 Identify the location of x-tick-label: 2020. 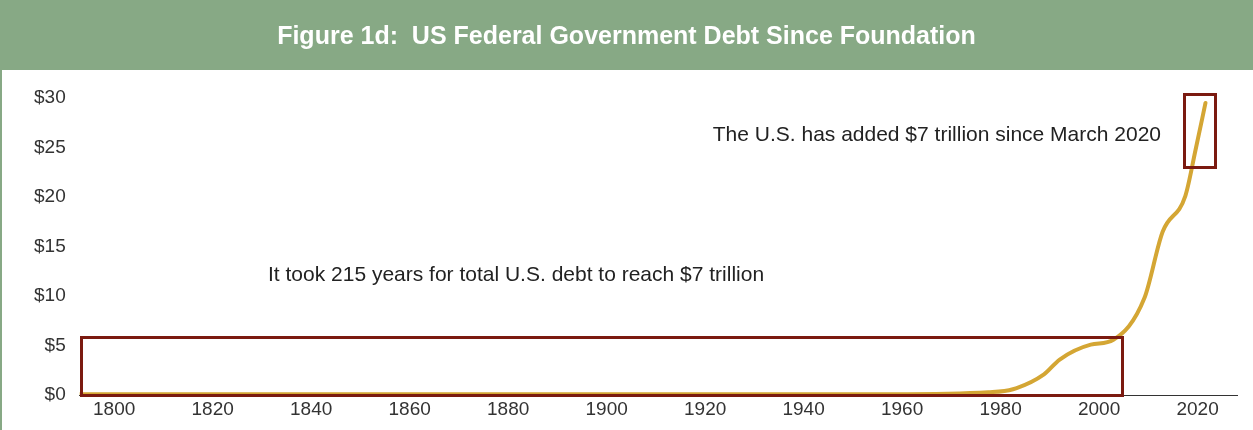
(1197, 408).